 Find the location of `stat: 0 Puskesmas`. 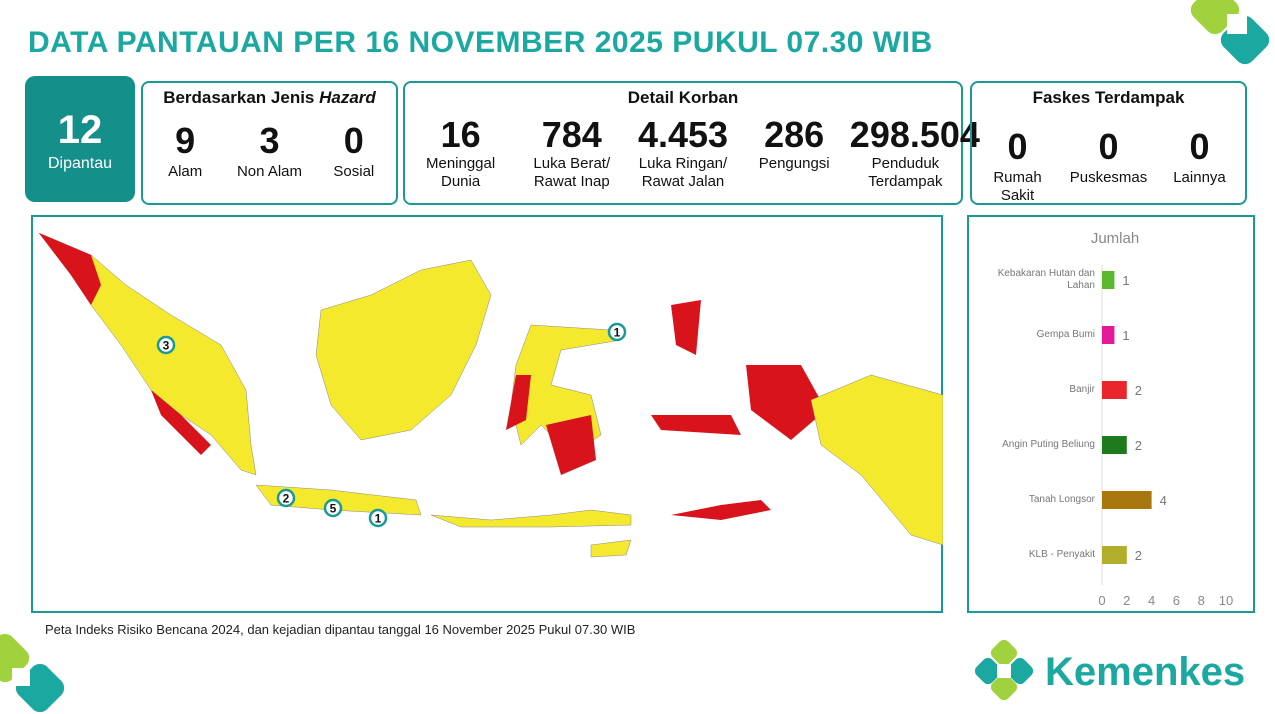

stat: 0 Puskesmas is located at coordinates (1108, 156).